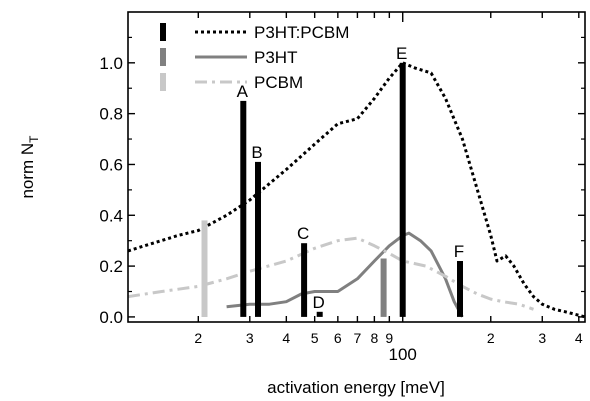 This screenshot has width=590, height=401. I want to click on bar-label-C: C, so click(303, 233).